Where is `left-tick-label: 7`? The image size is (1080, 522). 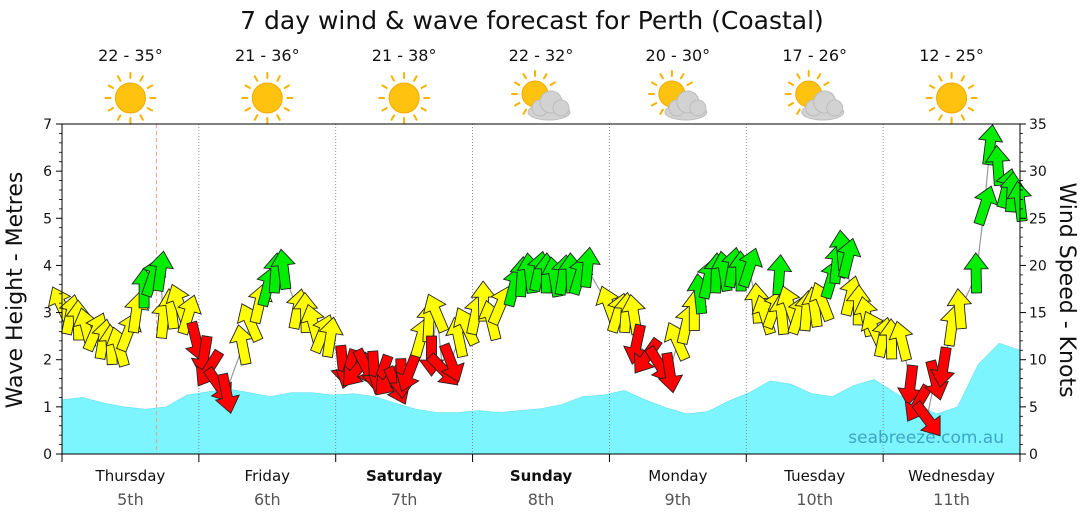
left-tick-label: 7 is located at coordinates (47, 125).